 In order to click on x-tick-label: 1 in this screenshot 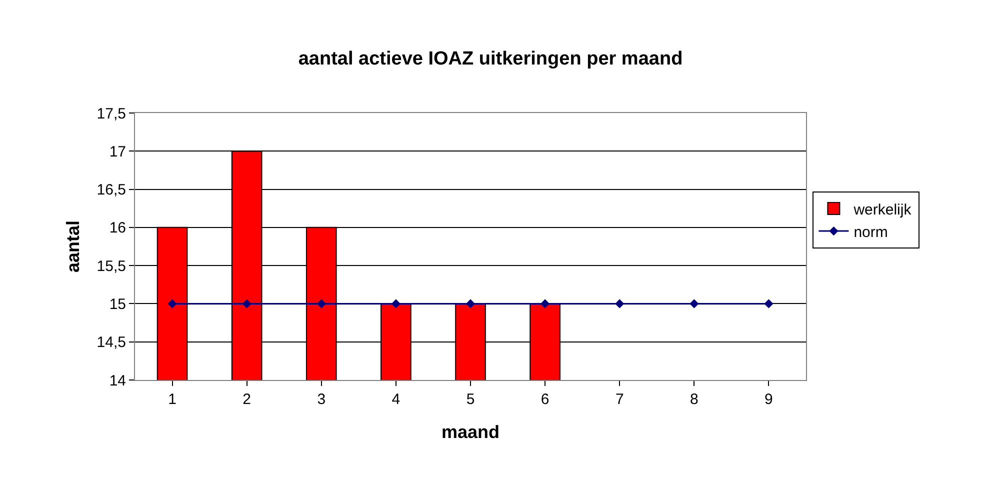, I will do `click(172, 399)`.